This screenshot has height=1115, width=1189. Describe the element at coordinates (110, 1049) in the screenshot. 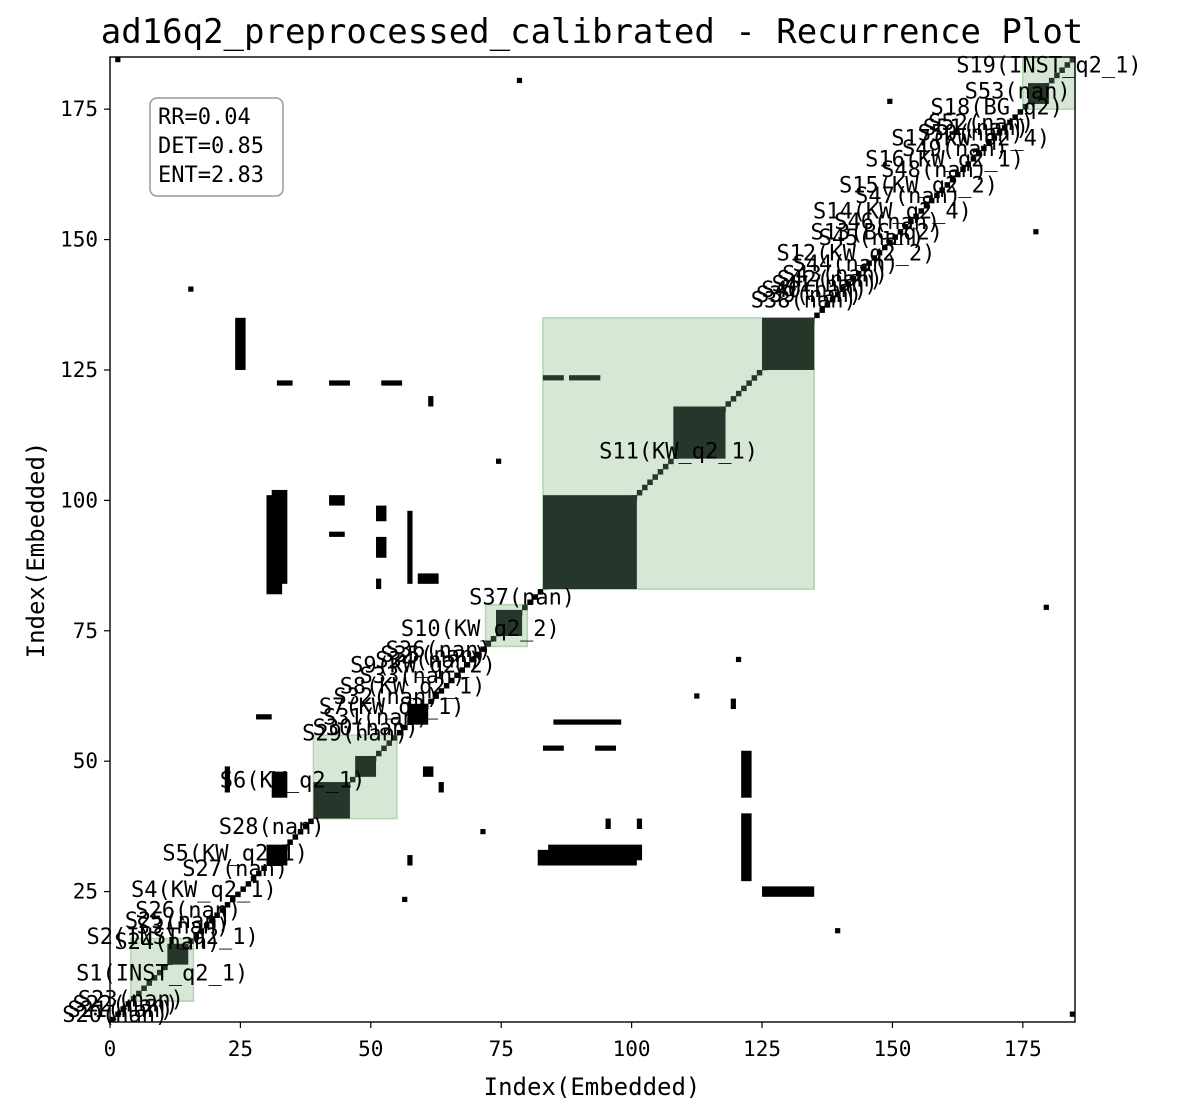

I see `x-tick-label: 0` at that location.